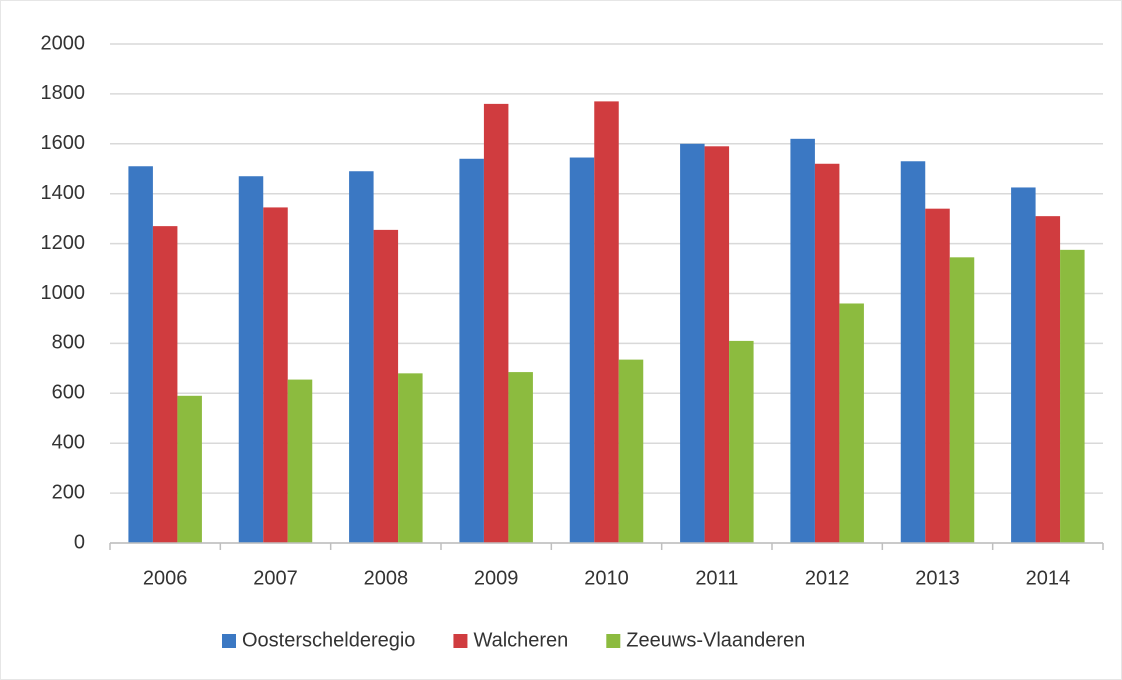 This screenshot has height=680, width=1122. Describe the element at coordinates (520, 640) in the screenshot. I see `legend-label: Walcheren` at that location.